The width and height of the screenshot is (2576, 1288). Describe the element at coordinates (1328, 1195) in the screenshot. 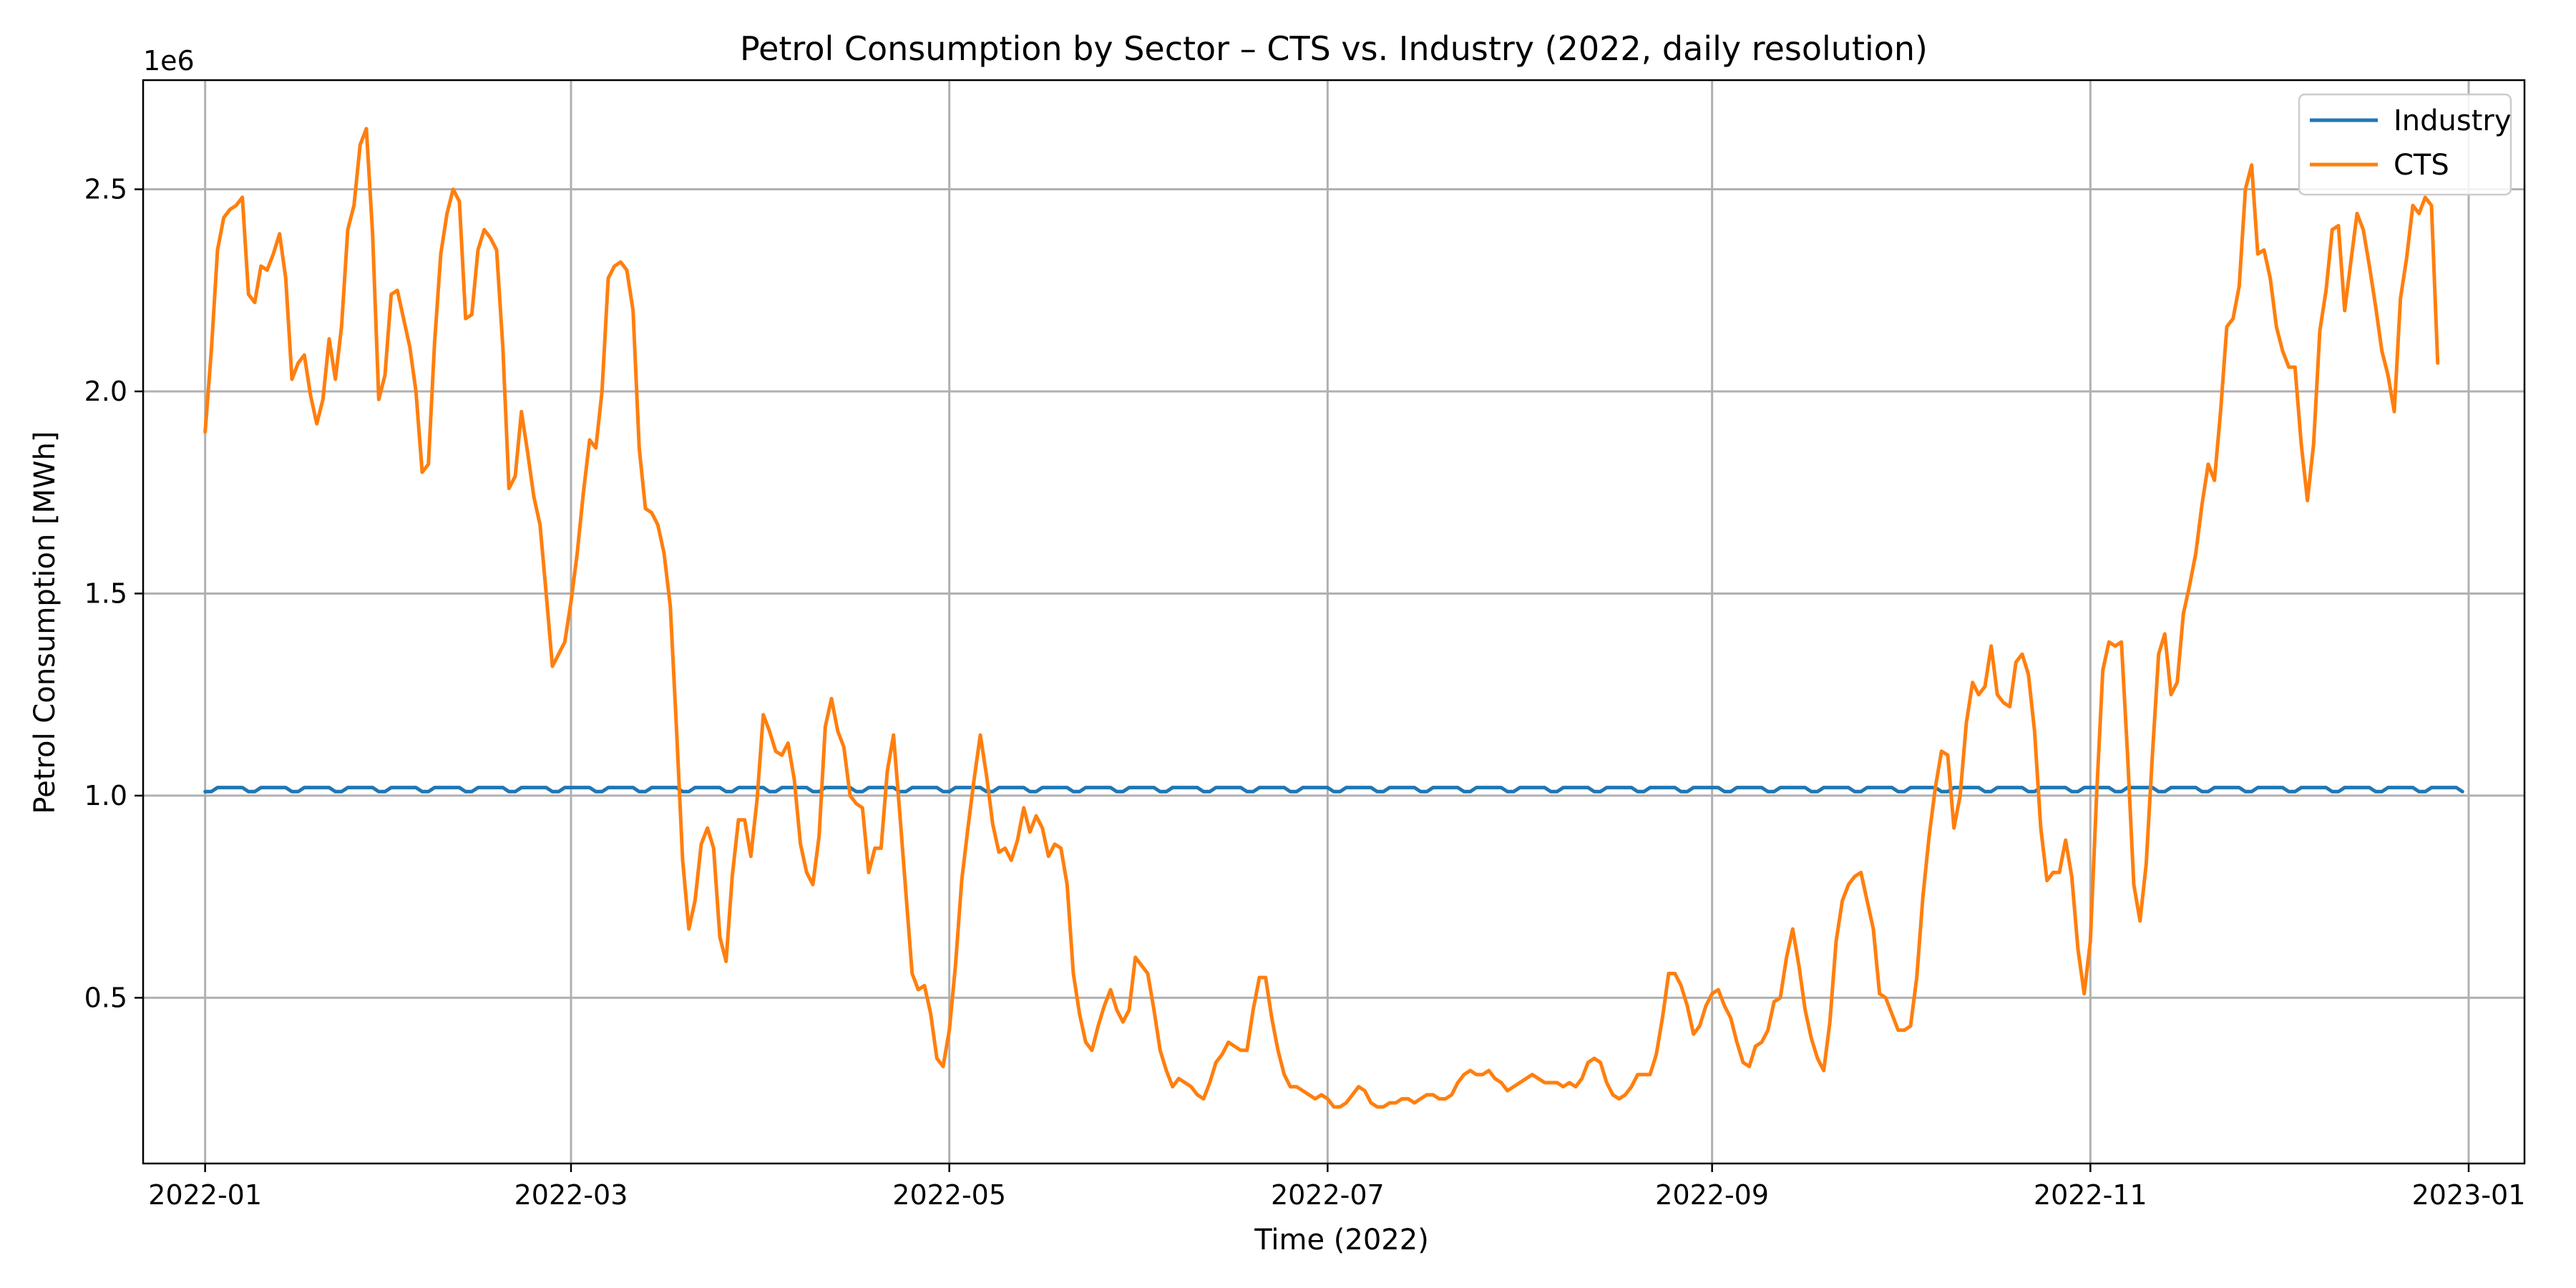

I see `x-tick-label: 2022-07` at that location.